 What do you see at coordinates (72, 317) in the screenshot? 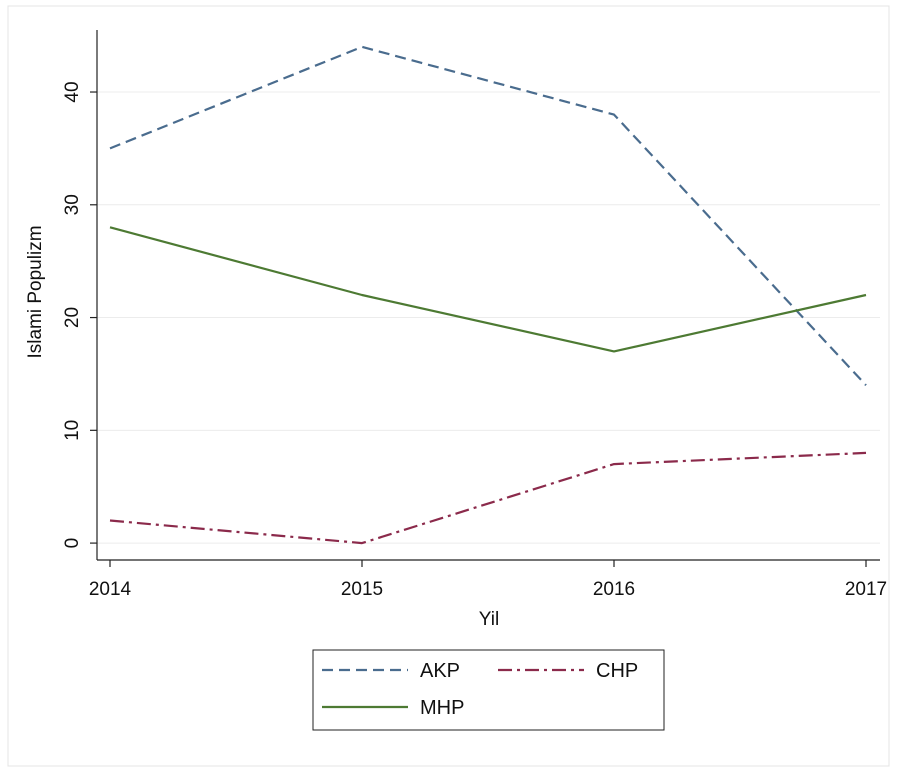
I see `y-tick-label-20: 20` at bounding box center [72, 317].